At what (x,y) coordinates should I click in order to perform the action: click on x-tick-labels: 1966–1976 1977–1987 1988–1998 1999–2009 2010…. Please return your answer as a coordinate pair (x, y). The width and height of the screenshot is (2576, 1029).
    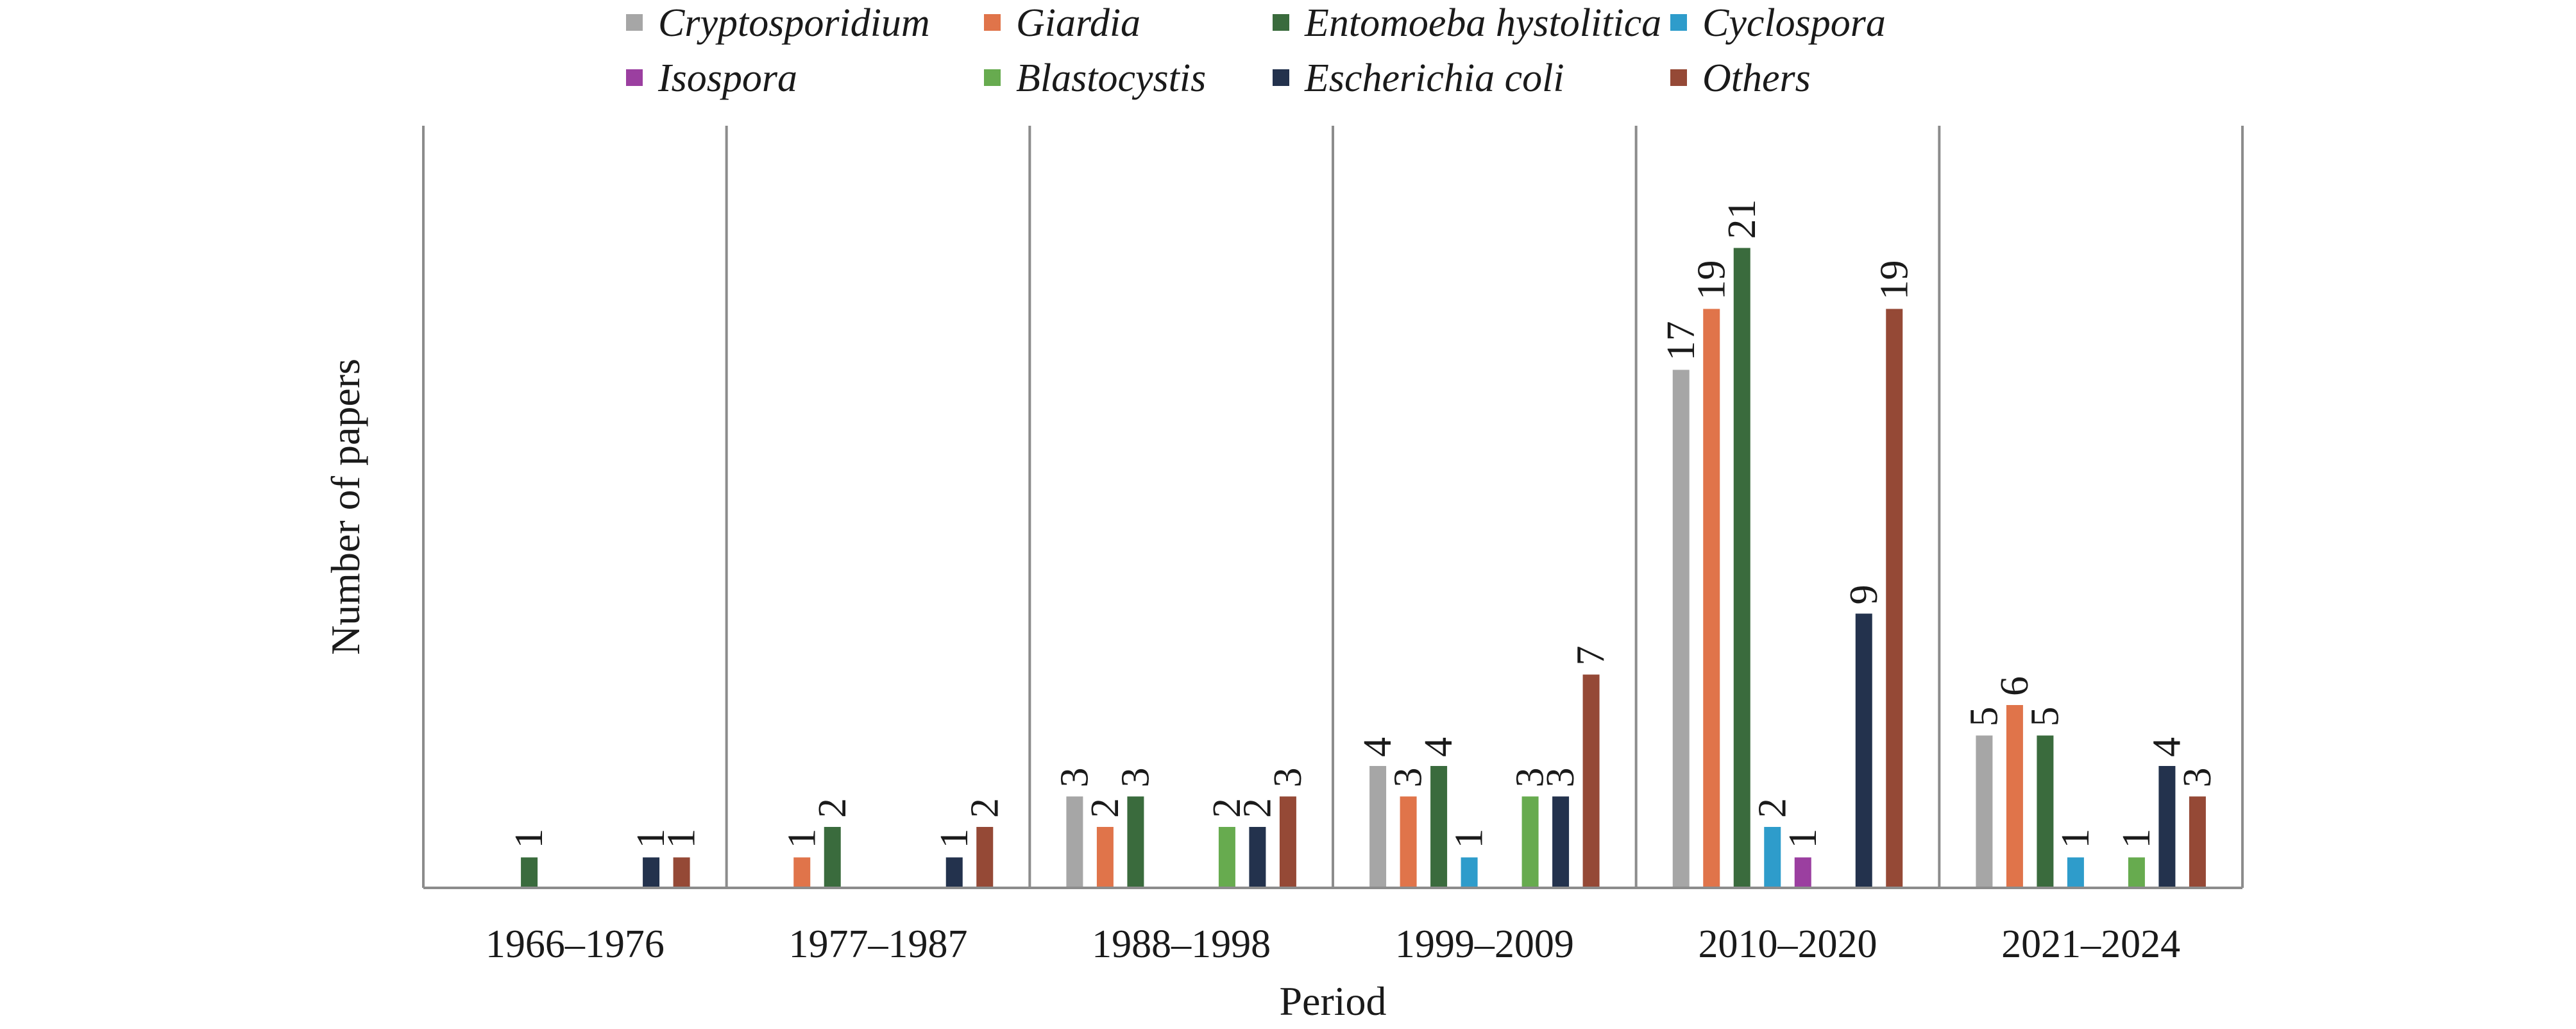
    Looking at the image, I should click on (1333, 945).